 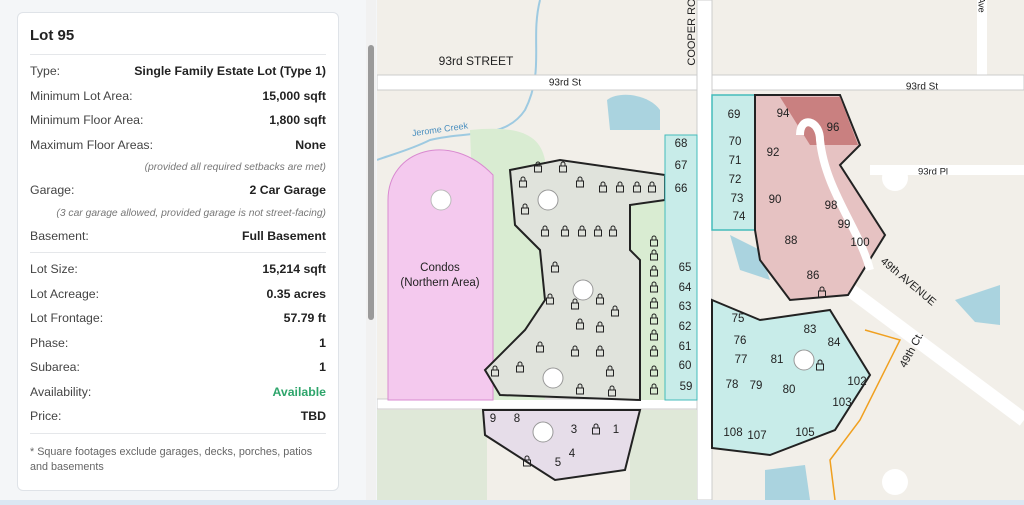 I want to click on detail-value: 0.35 acres, so click(x=296, y=293).